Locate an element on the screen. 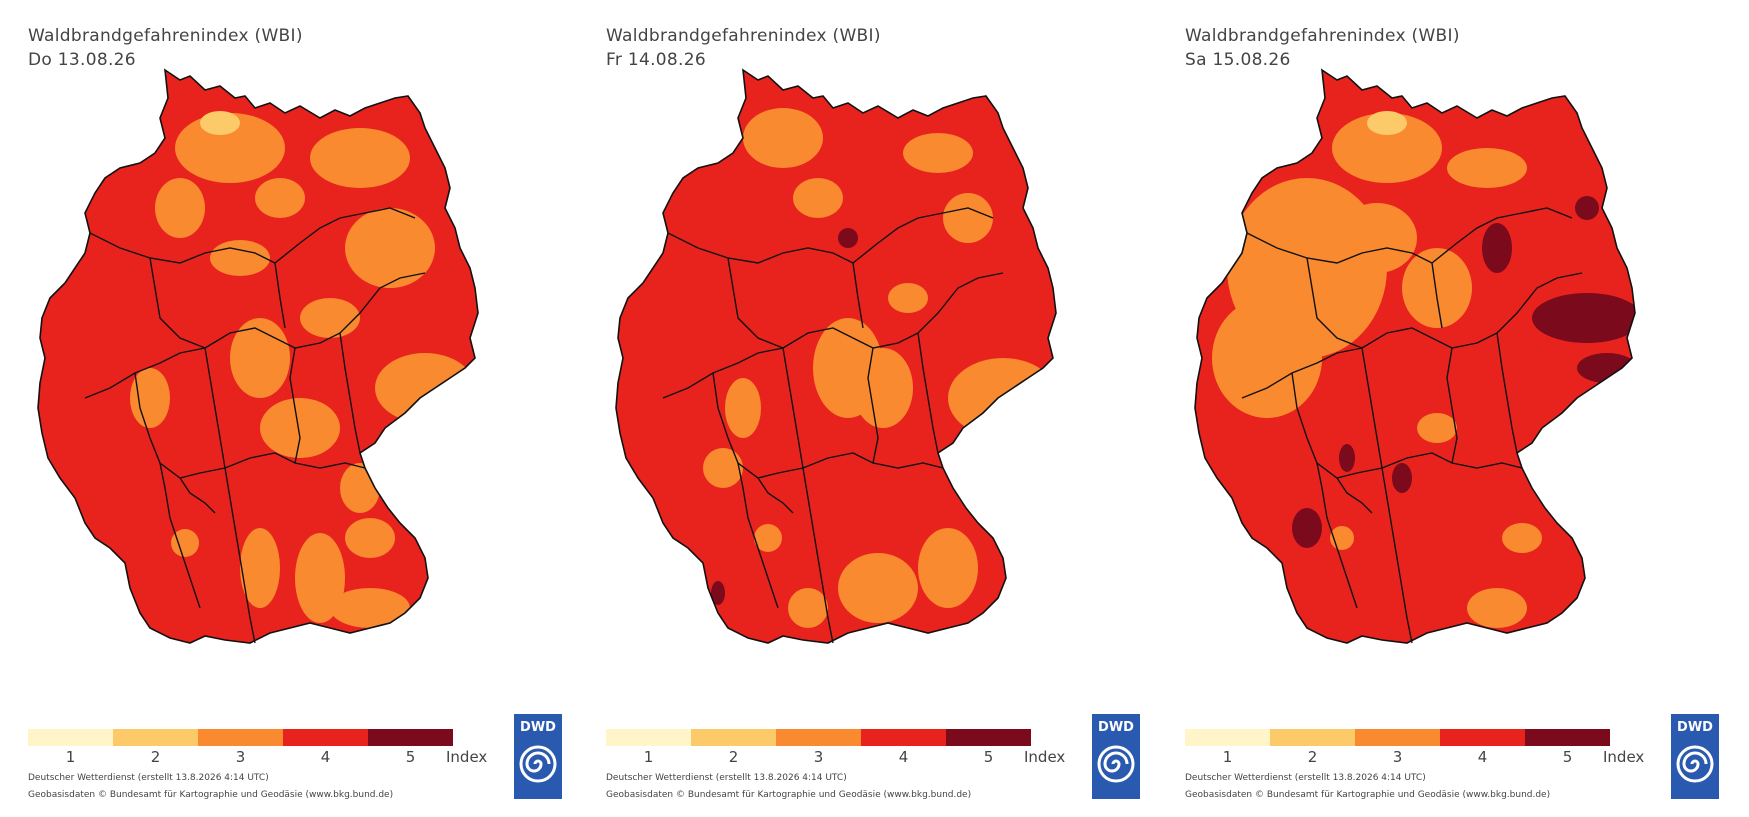 This screenshot has height=817, width=1749. legend-label: 1 is located at coordinates (648, 757).